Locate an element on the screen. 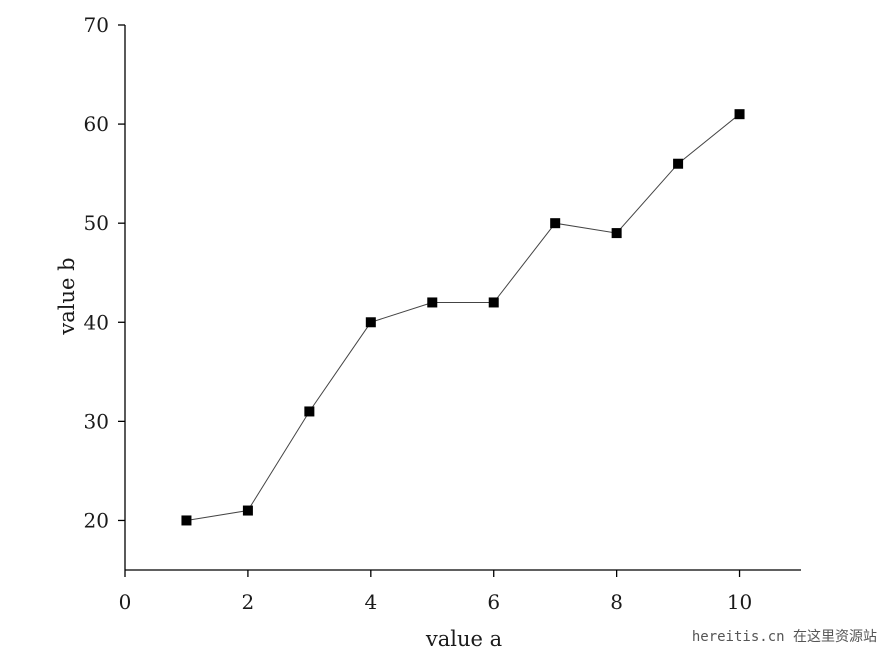 The height and width of the screenshot is (656, 889). y-tick-label: 50 is located at coordinates (96, 223).